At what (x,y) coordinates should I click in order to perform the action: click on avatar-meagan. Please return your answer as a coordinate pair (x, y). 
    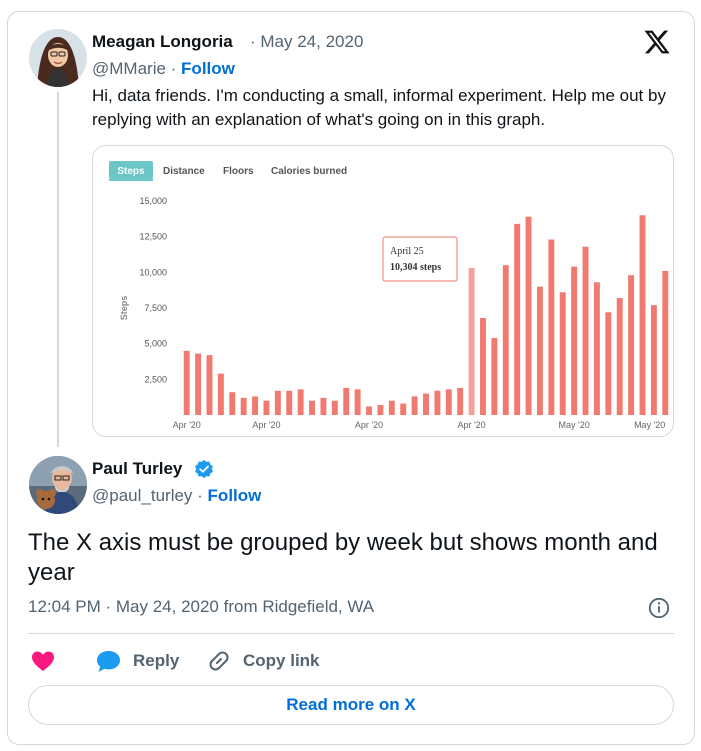
    Looking at the image, I should click on (58, 58).